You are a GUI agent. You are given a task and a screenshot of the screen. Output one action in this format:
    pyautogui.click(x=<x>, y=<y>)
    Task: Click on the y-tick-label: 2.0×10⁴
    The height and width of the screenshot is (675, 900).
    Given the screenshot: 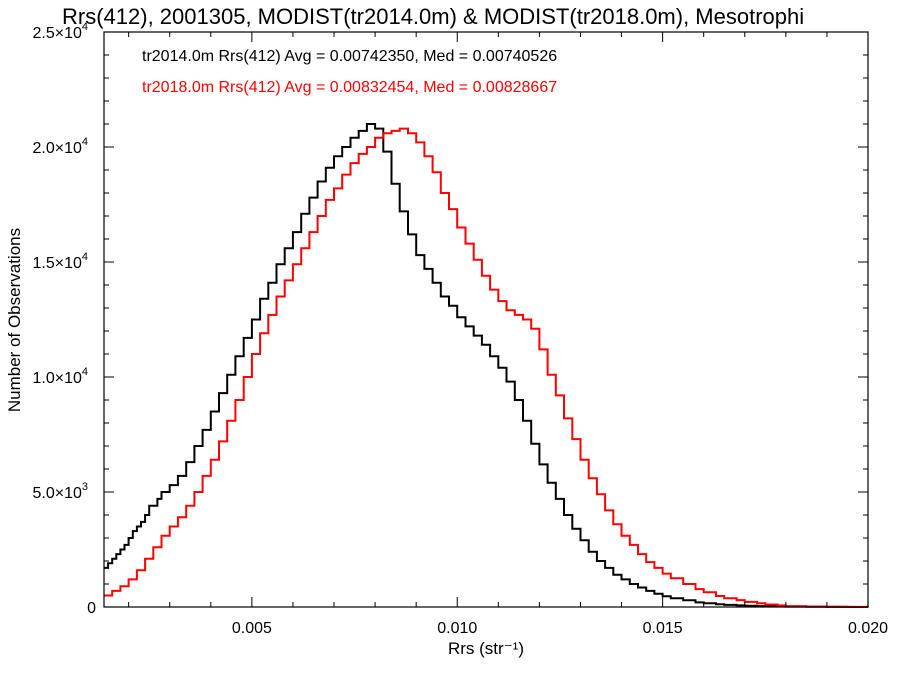 What is the action you would take?
    pyautogui.click(x=60, y=146)
    